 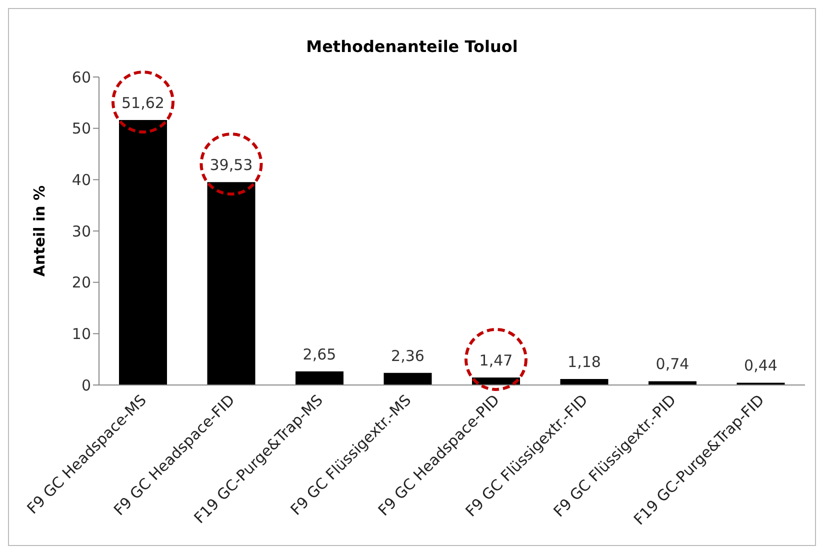 I want to click on y-tick-label: 60, so click(x=81, y=77).